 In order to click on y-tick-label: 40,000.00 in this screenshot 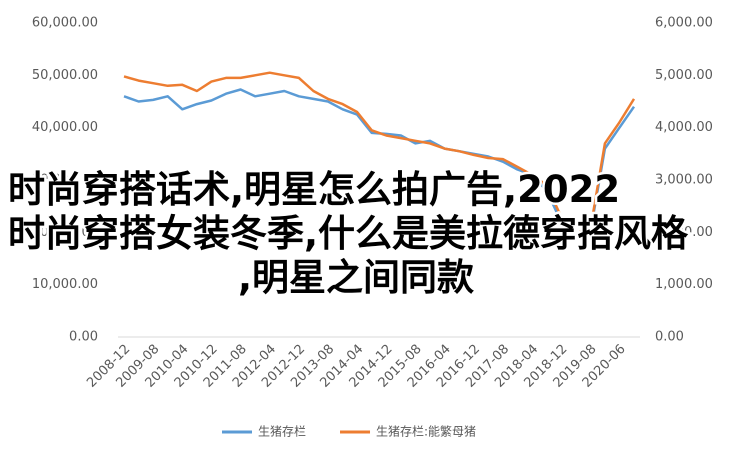, I will do `click(65, 127)`.